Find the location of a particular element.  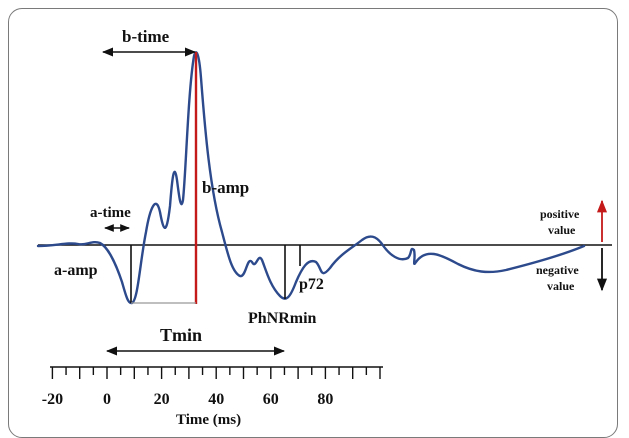

axis-tick-label: 40 is located at coordinates (216, 399).